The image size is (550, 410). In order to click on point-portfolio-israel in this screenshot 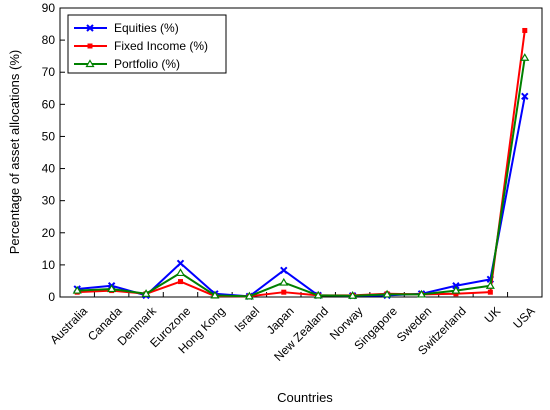, I will do `click(249, 295)`.